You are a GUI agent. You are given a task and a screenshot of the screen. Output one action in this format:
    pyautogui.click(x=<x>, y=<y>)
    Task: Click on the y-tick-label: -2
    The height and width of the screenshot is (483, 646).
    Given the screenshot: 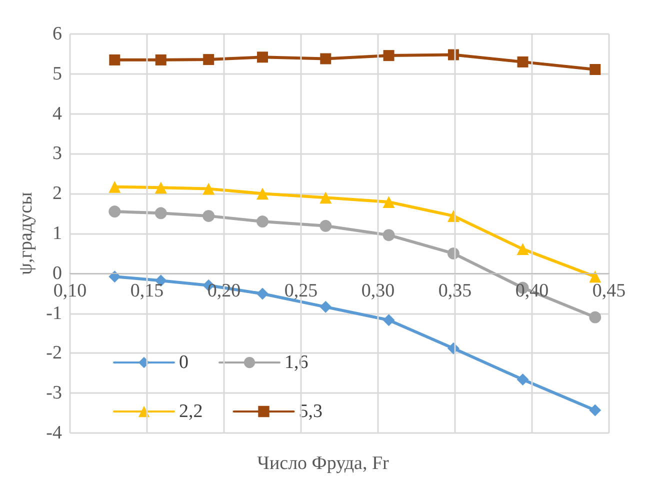 What is the action you would take?
    pyautogui.click(x=54, y=353)
    